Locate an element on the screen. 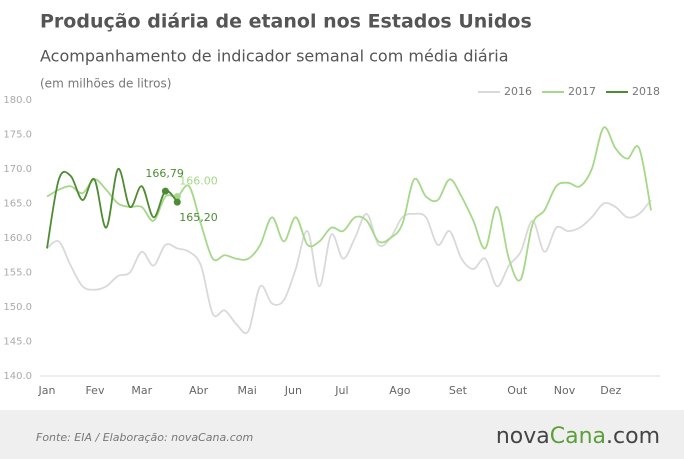 The width and height of the screenshot is (684, 459). x-tick-label: Out is located at coordinates (517, 390).